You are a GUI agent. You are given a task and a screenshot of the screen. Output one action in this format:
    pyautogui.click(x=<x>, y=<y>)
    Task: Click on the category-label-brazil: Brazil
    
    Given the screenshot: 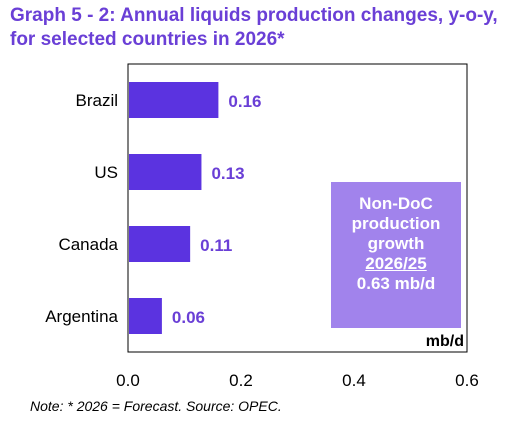 What is the action you would take?
    pyautogui.click(x=96, y=100)
    